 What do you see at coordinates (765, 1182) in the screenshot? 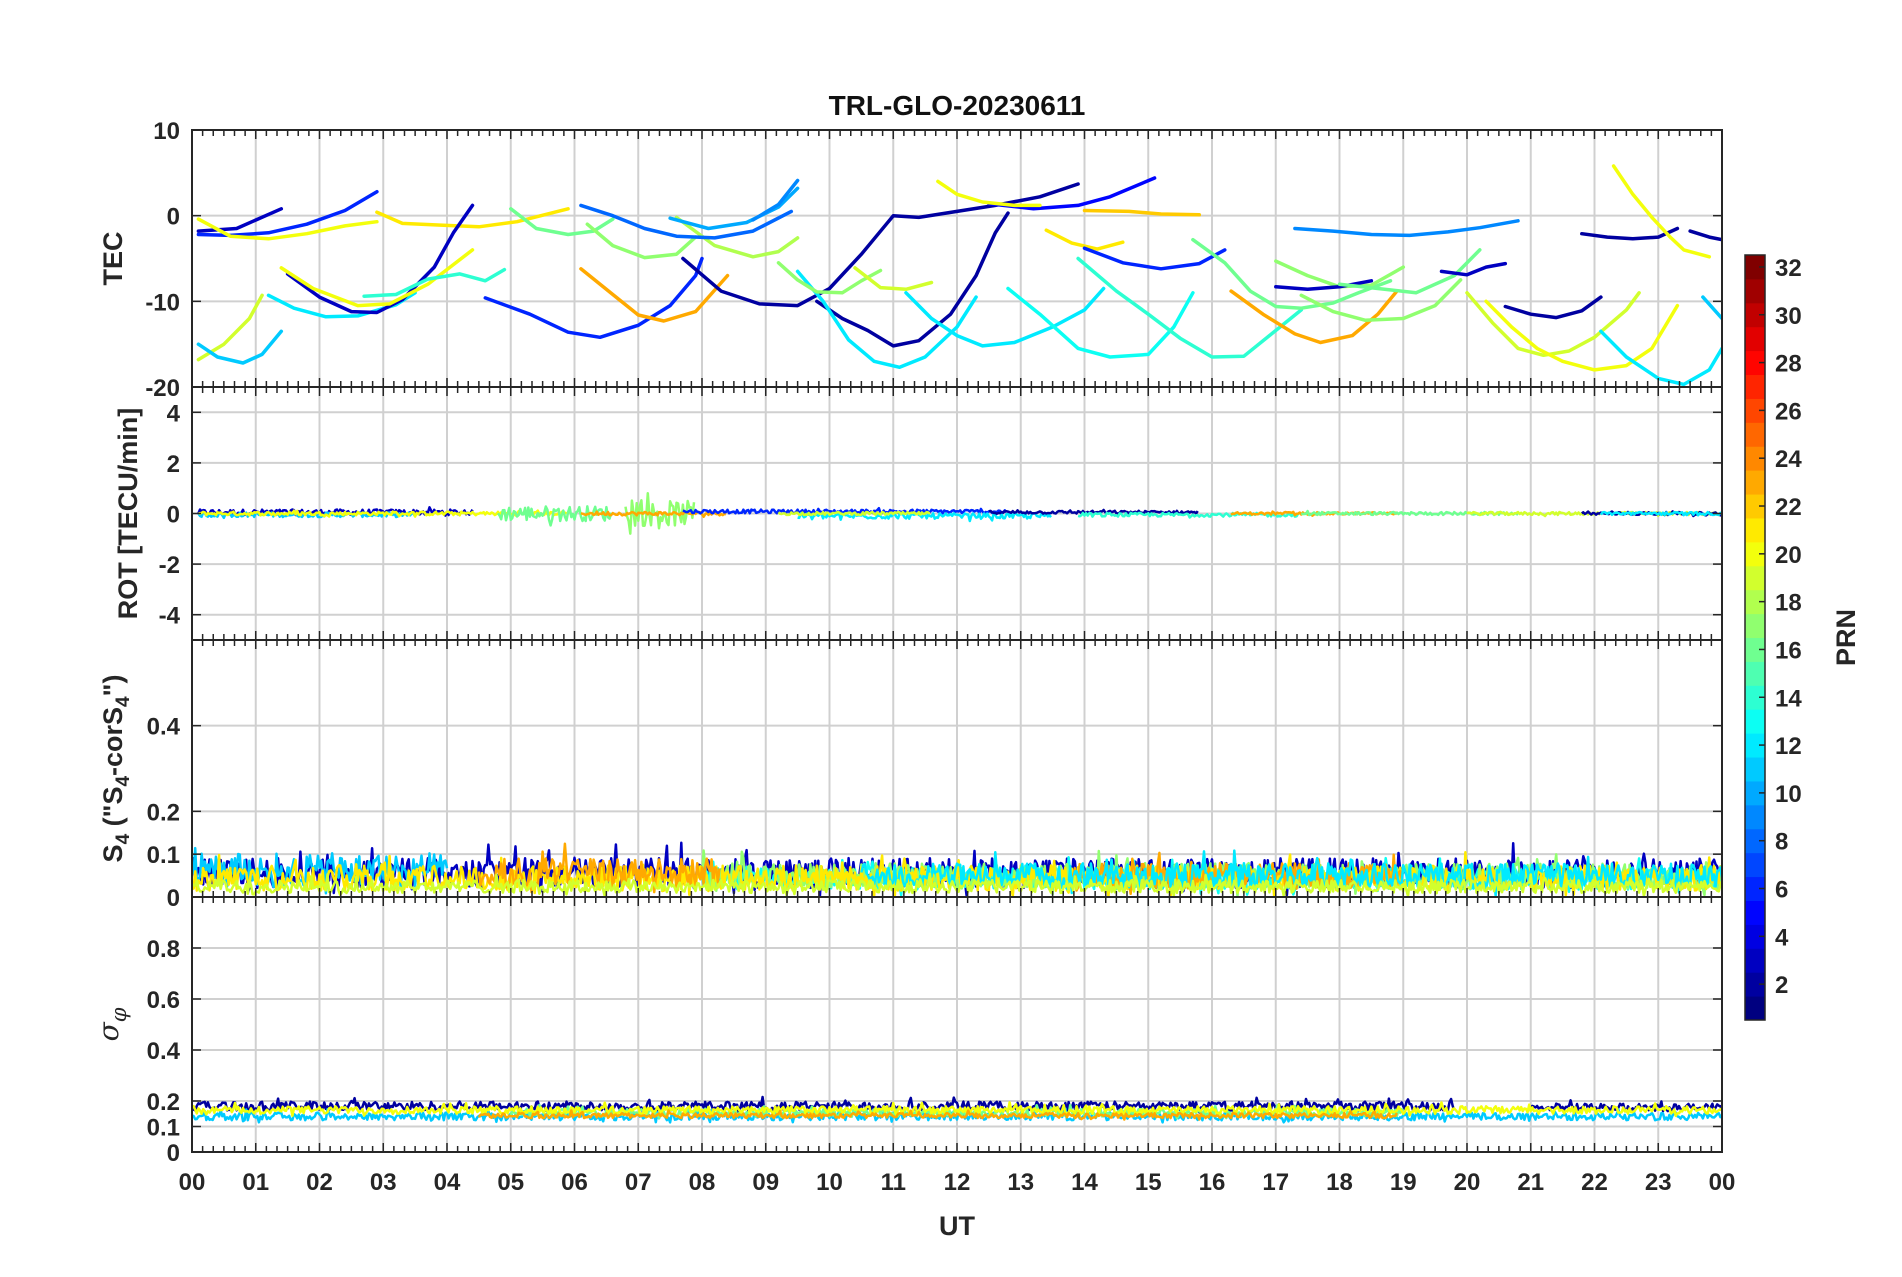
I see `x-tick-label: 09` at bounding box center [765, 1182].